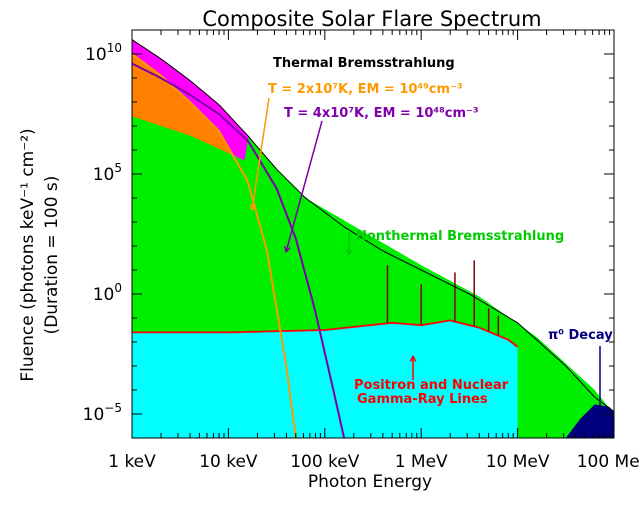  I want to click on x-tick-label: 1 keV, so click(132, 462).